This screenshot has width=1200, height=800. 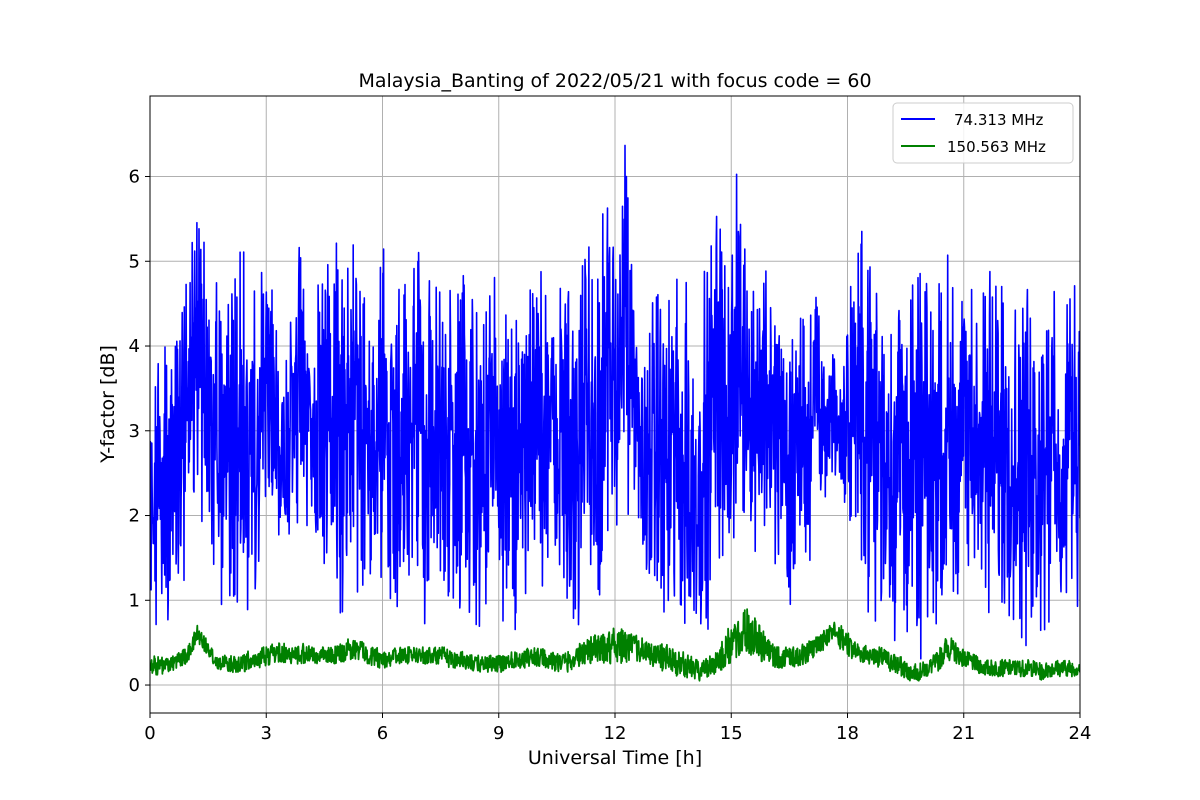 What do you see at coordinates (134, 685) in the screenshot?
I see `y-tick-label: 0` at bounding box center [134, 685].